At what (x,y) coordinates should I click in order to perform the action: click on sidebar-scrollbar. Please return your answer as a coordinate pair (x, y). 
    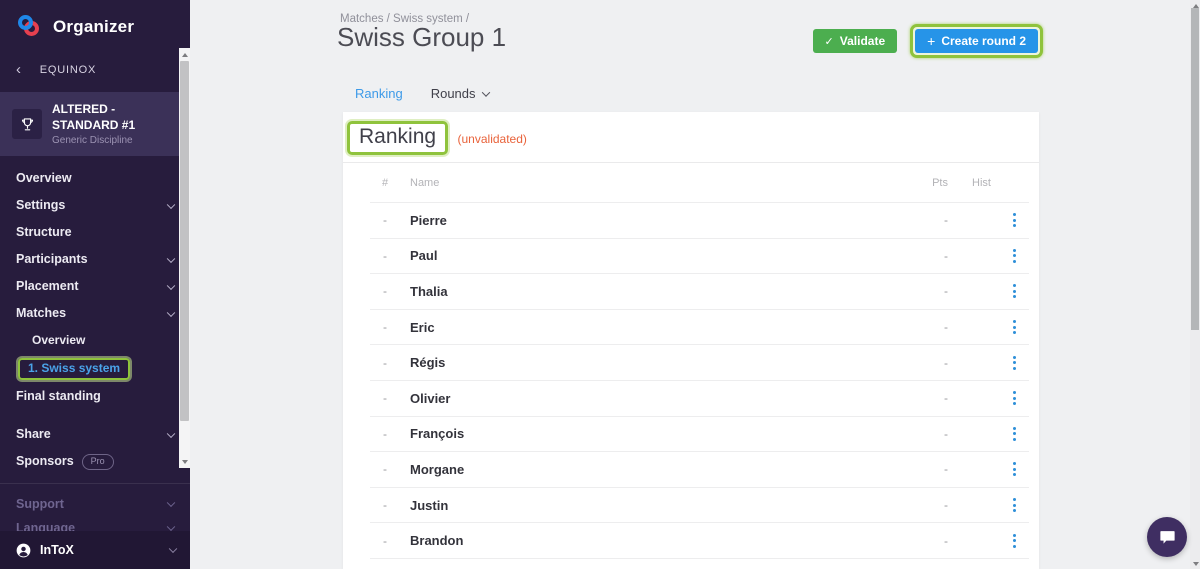
    Looking at the image, I should click on (184, 258).